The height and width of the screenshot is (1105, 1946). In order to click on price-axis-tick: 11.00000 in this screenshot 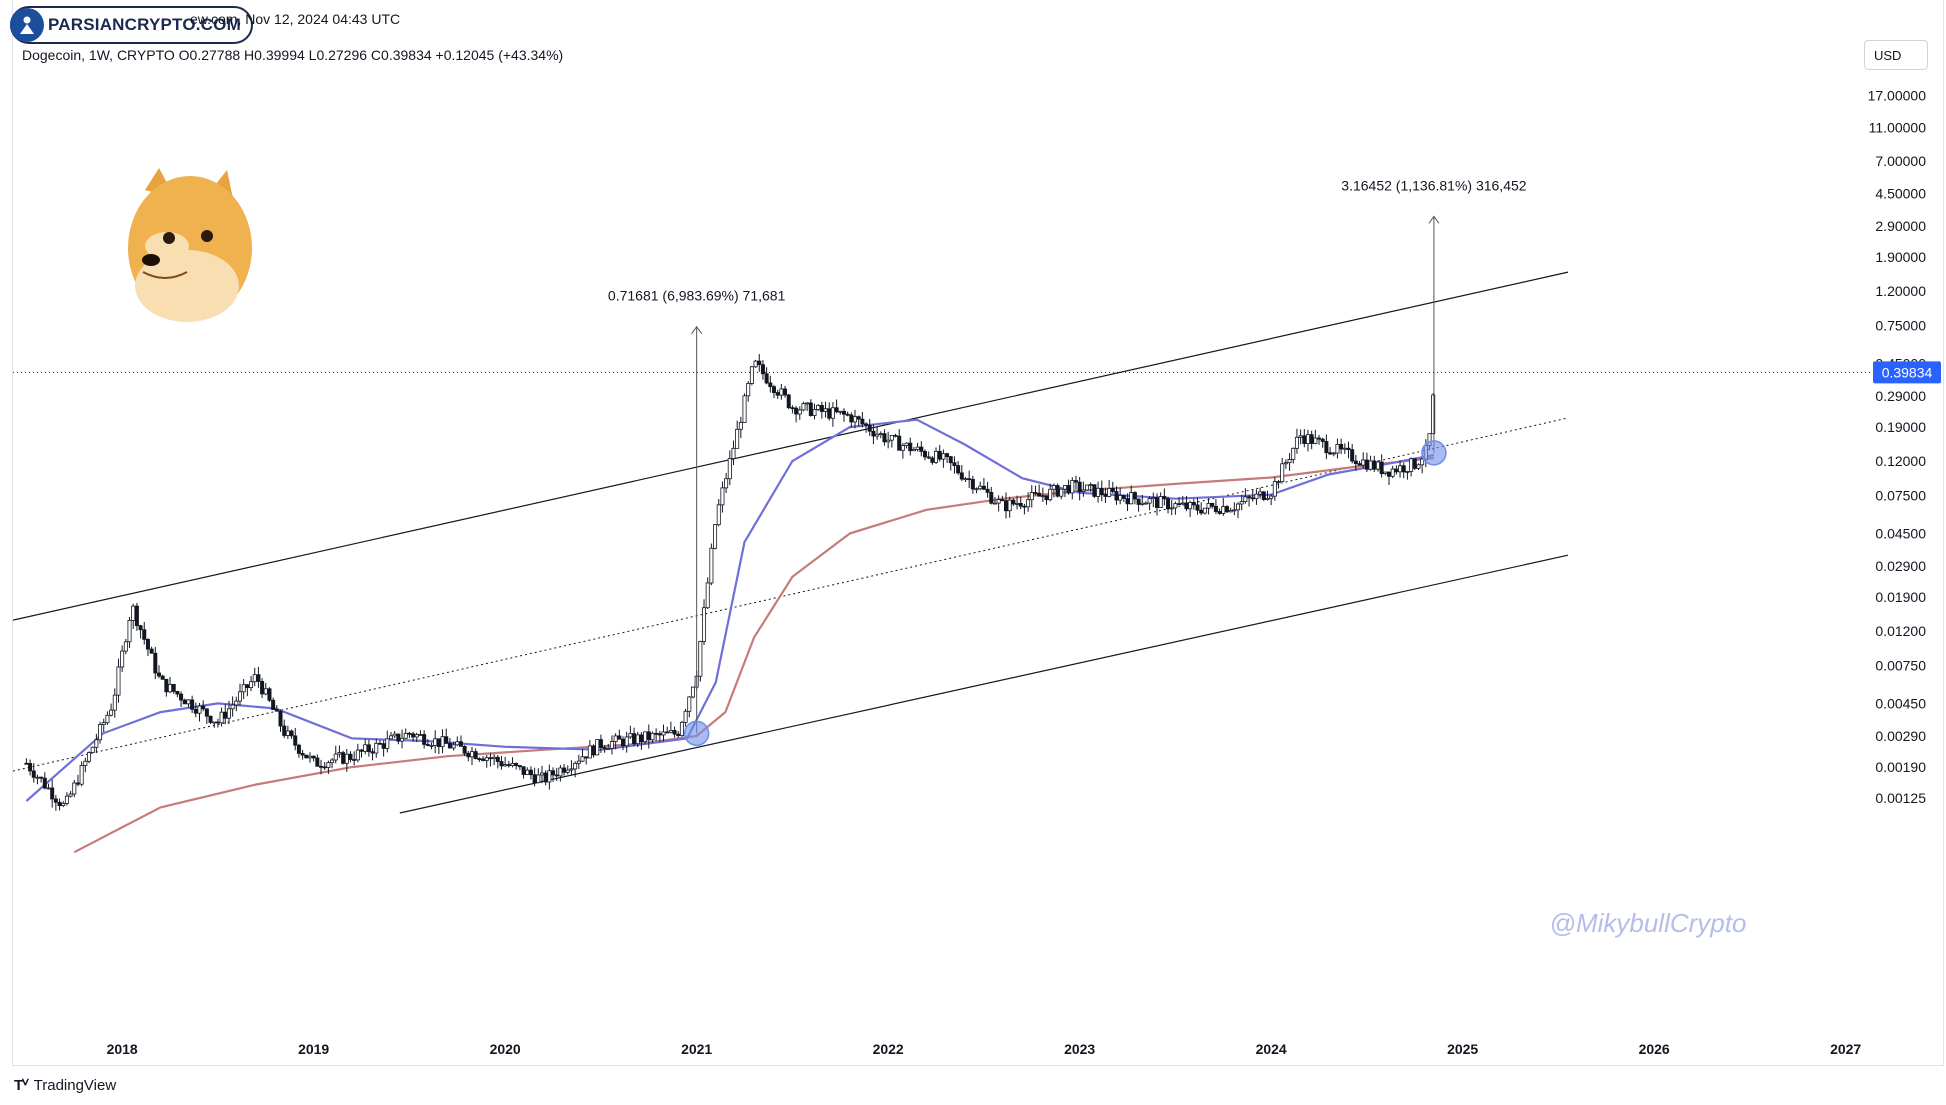, I will do `click(1898, 127)`.